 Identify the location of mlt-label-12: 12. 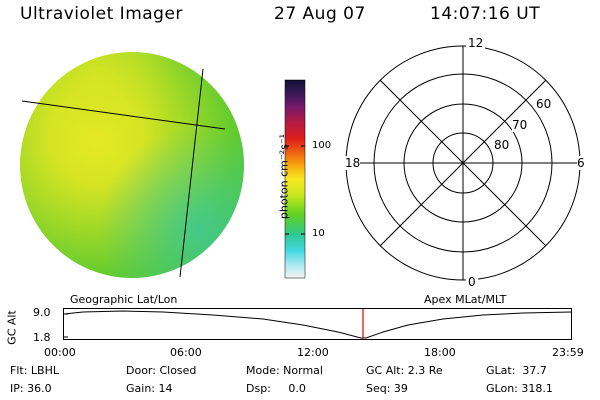
(476, 43).